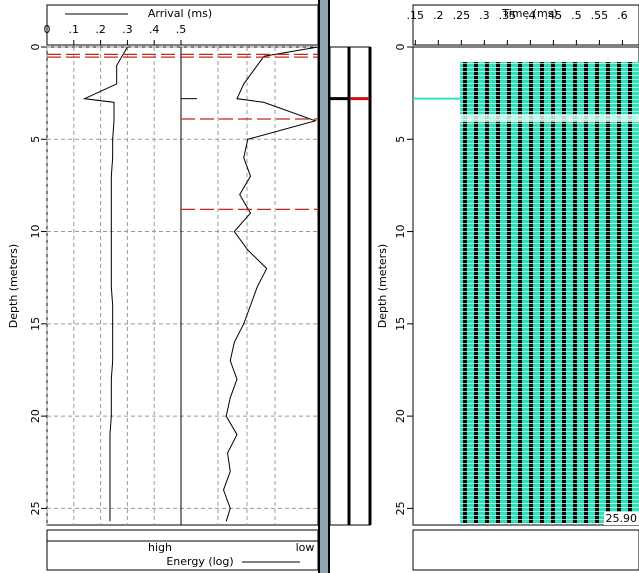 Image resolution: width=639 pixels, height=573 pixels. Describe the element at coordinates (622, 15) in the screenshot. I see `x-tick-label: .6` at that location.